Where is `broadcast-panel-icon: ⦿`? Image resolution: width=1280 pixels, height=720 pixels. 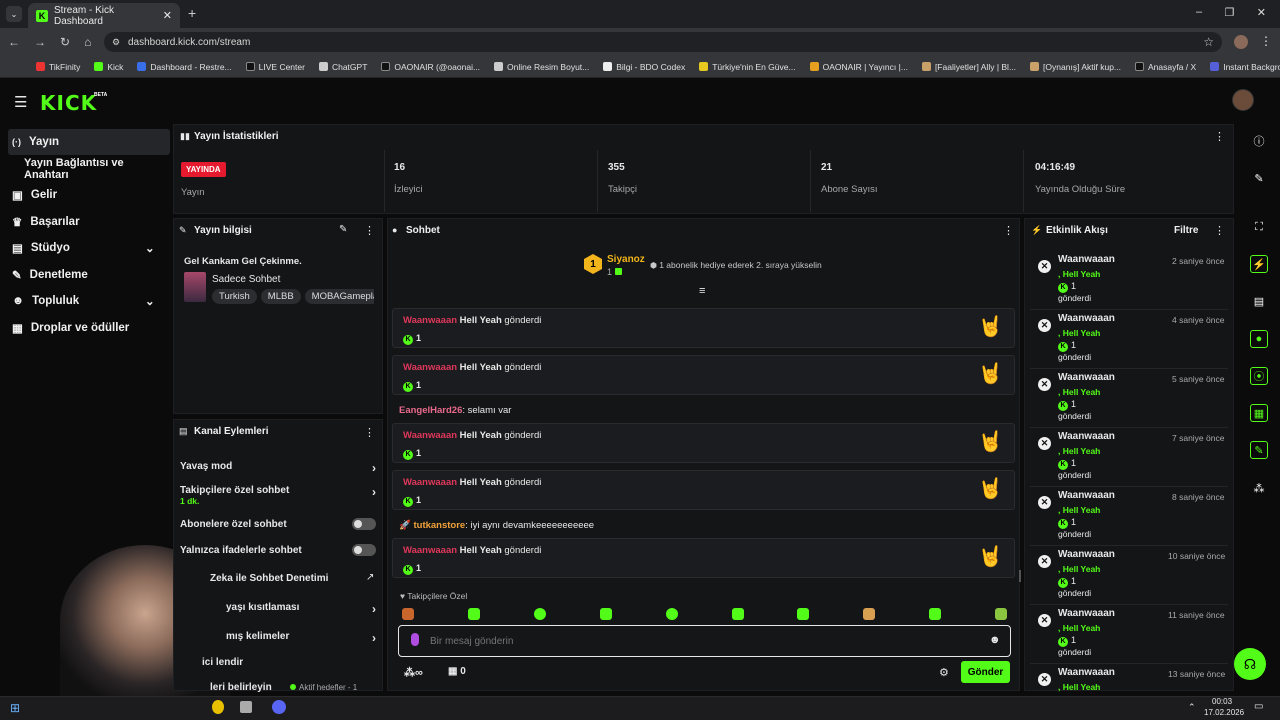 broadcast-panel-icon: ⦿ is located at coordinates (1259, 376).